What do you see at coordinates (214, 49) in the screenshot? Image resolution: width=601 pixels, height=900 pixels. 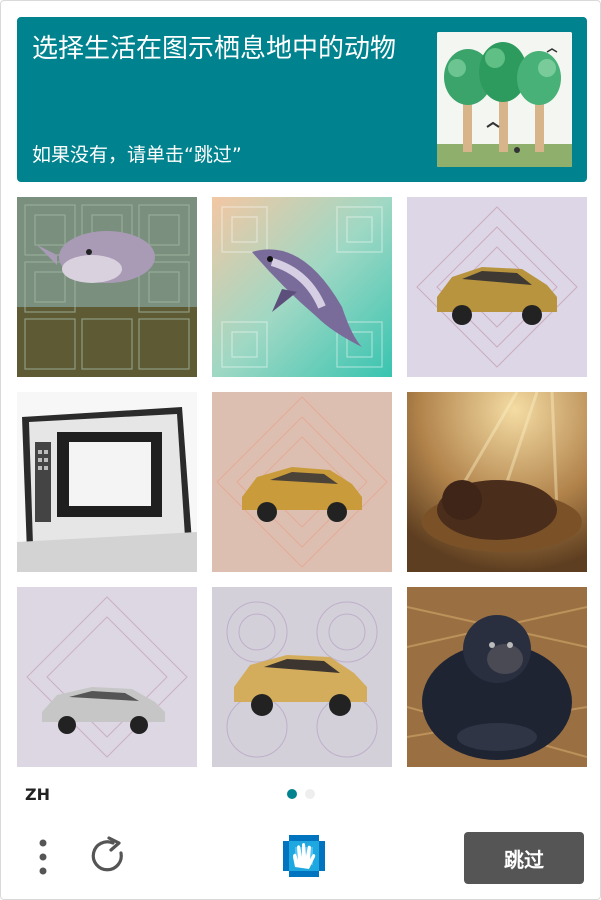 I see `challenge-prompt: 选择生活在图示栖息地中的动物` at bounding box center [214, 49].